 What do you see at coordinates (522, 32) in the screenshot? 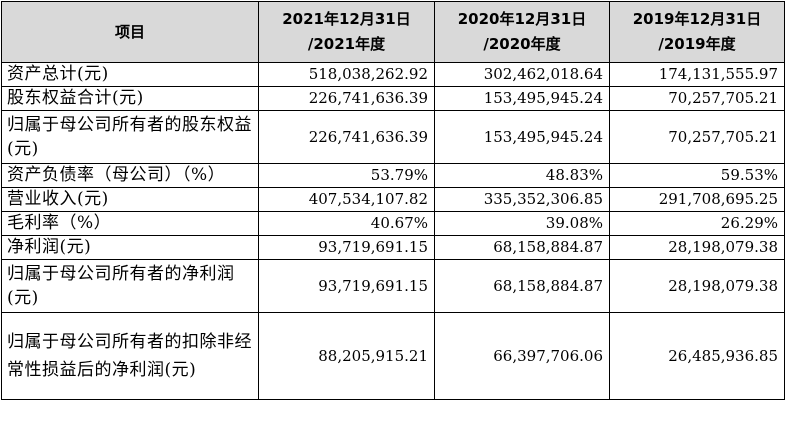
I see `header-2020: 2020年12月31日 /2020年度` at bounding box center [522, 32].